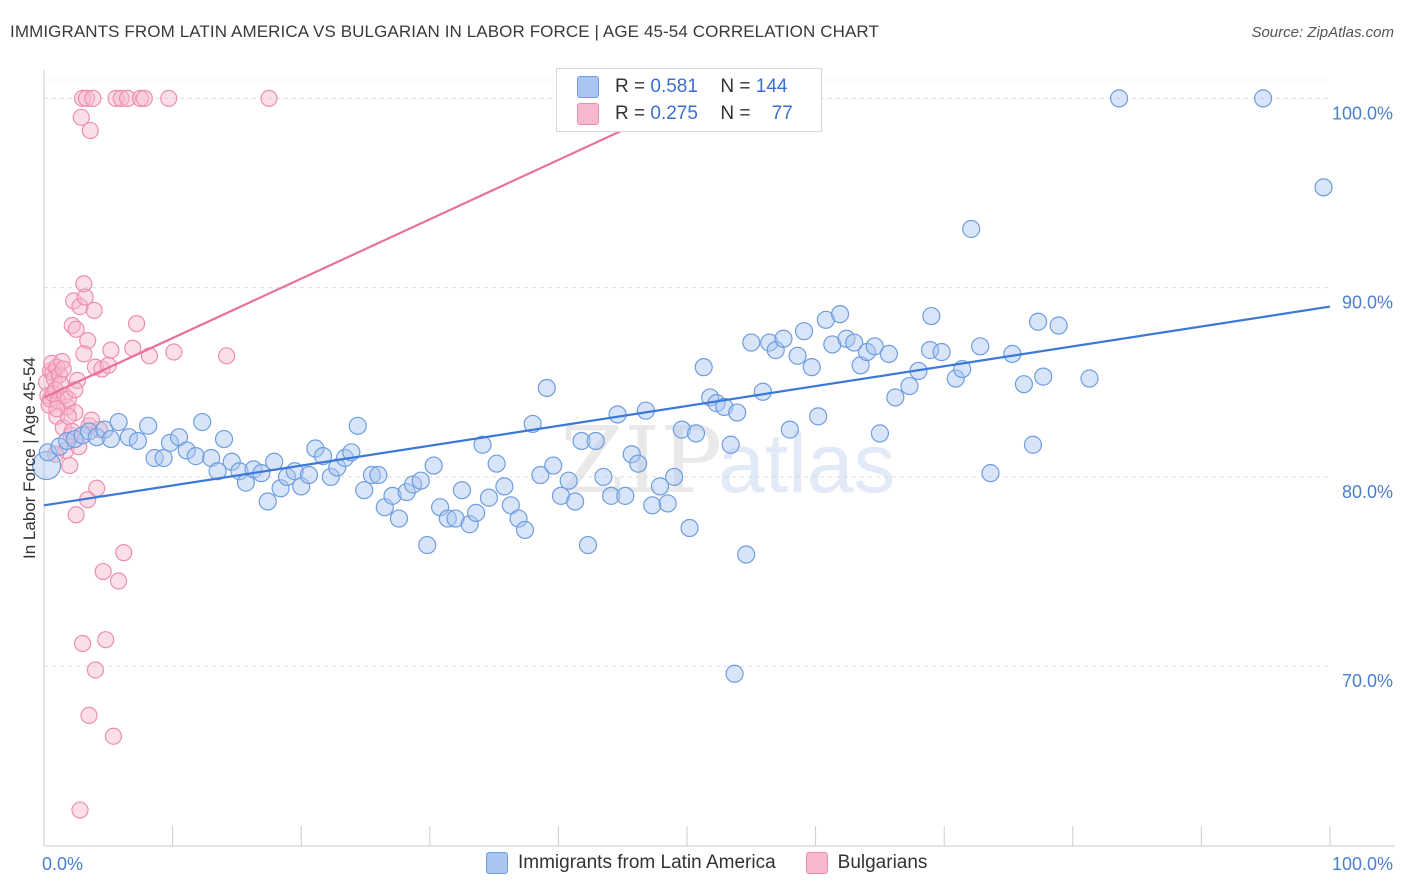  I want to click on legend-row-bulgarians: R = 0.275 N = 77, so click(685, 114).